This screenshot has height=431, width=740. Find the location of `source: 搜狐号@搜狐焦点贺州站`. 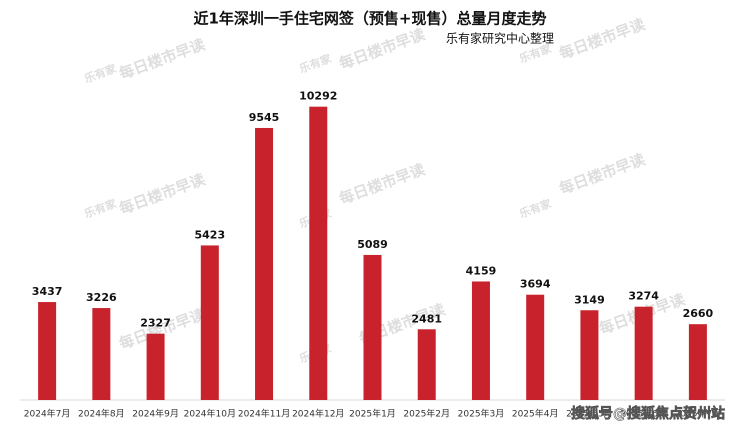

source: 搜狐号@搜狐焦点贺州站 is located at coordinates (648, 413).